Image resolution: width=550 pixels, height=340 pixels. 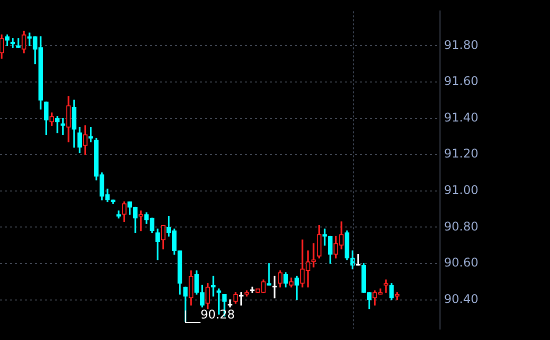 I want to click on y-tick-label: 90.60, so click(x=461, y=263).